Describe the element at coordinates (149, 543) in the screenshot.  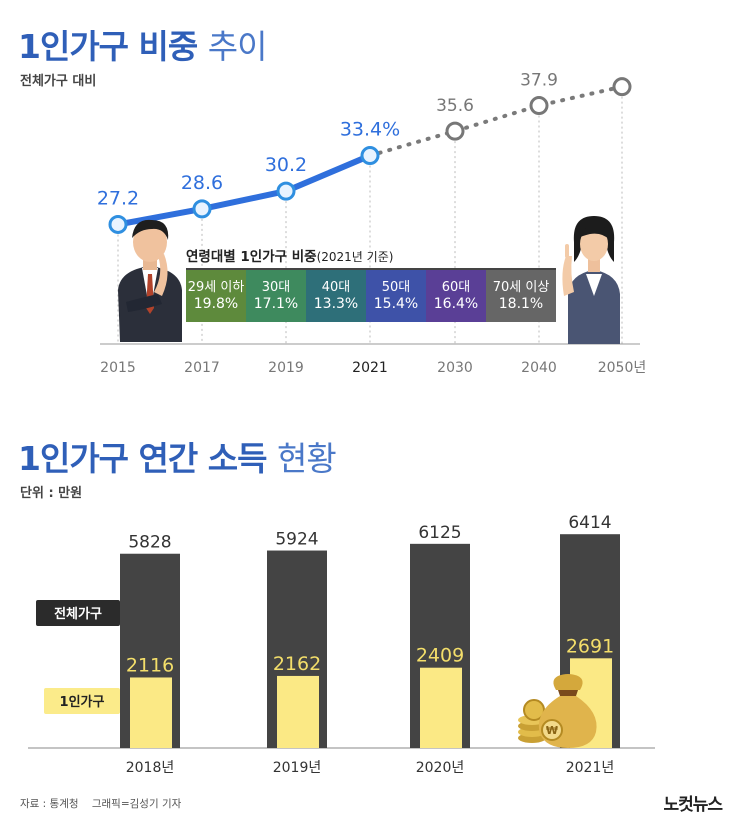
I see `bar-total-label: 5828` at that location.